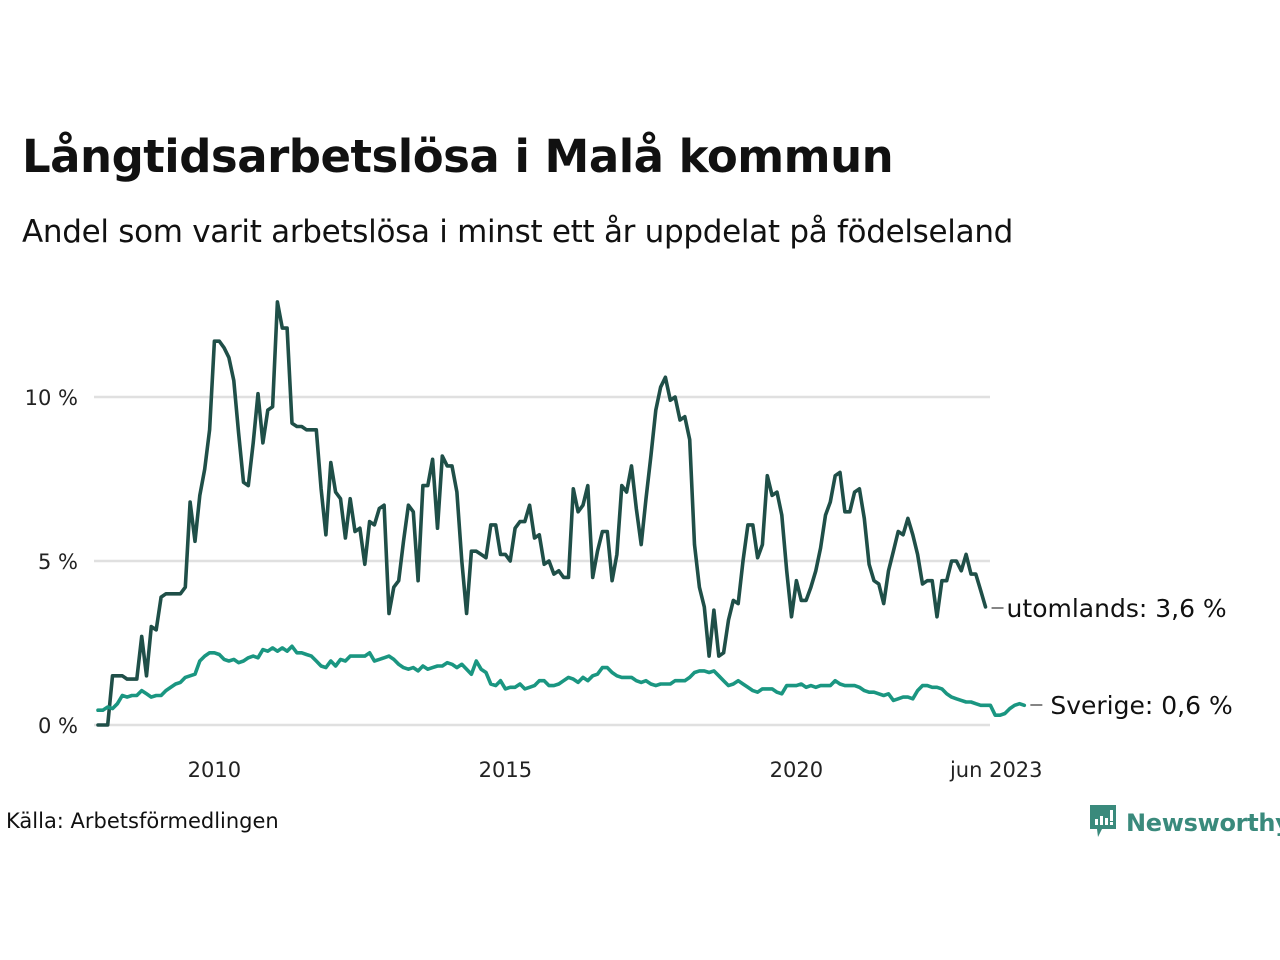  Describe the element at coordinates (214, 770) in the screenshot. I see `x-tick-label: 2010` at that location.